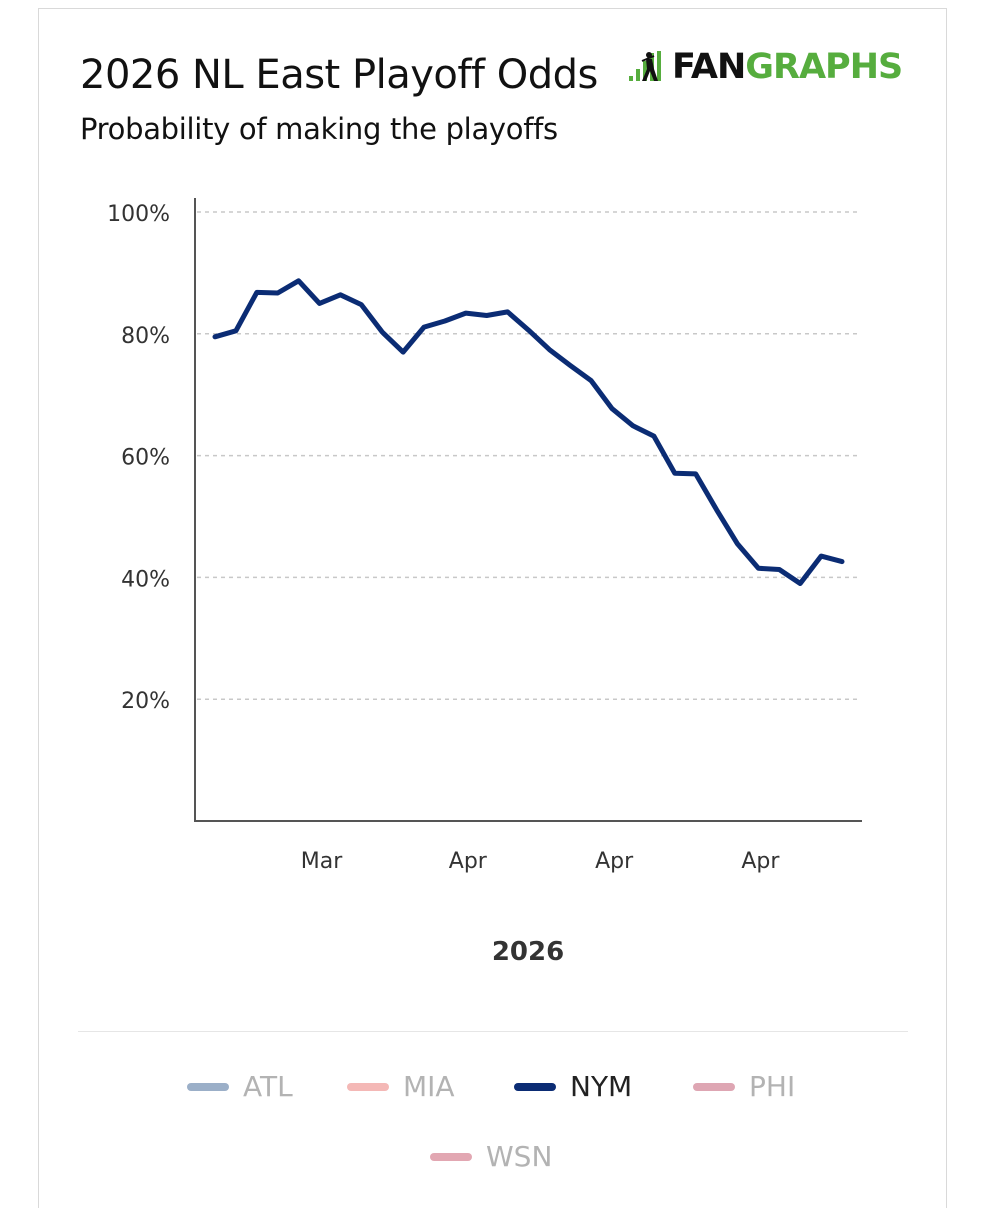  I want to click on y-tick-label: 80%, so click(145, 336).